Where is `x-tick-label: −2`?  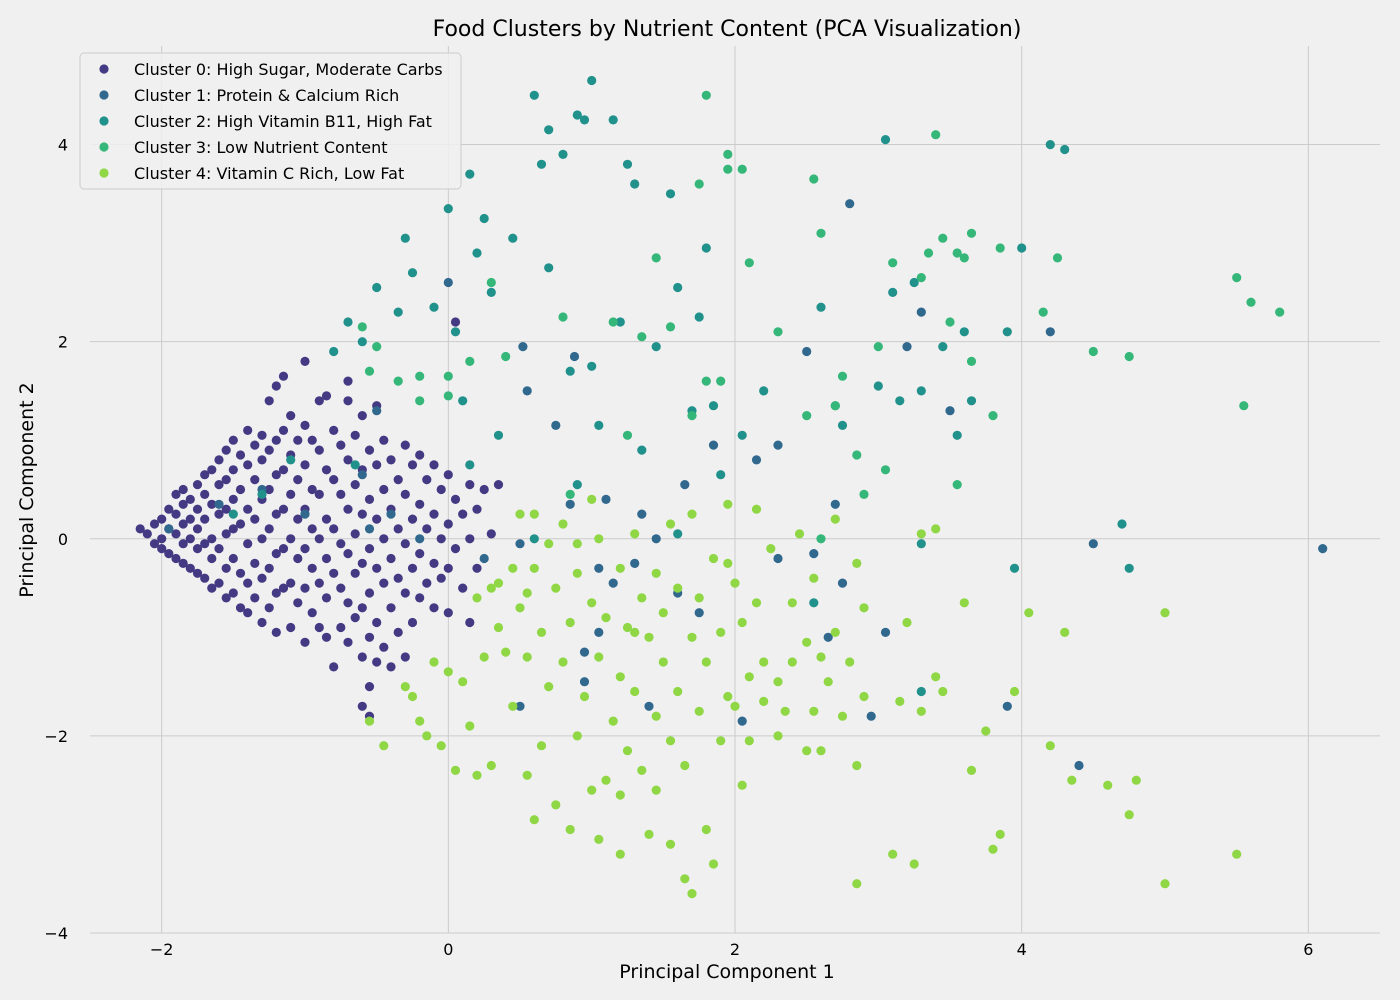
x-tick-label: −2 is located at coordinates (162, 949).